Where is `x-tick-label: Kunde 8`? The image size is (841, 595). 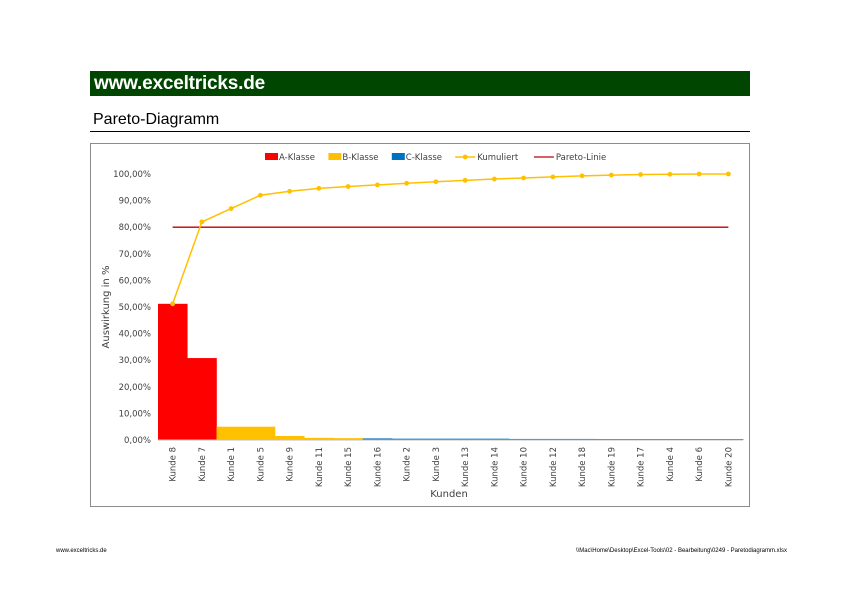
x-tick-label: Kunde 8 is located at coordinates (174, 464).